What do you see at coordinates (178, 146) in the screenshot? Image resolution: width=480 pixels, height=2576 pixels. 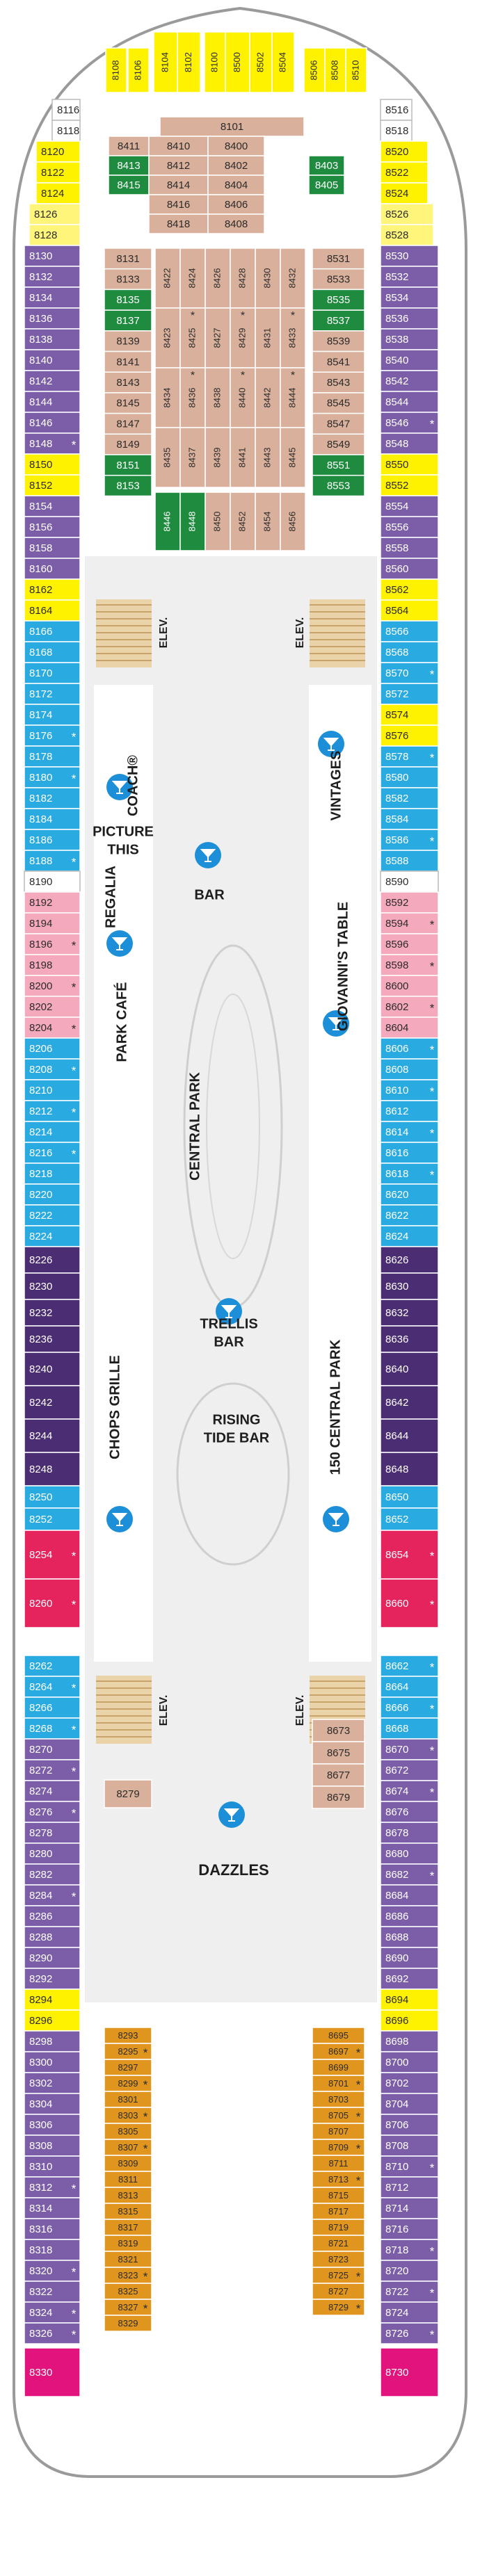 I see `cabin-number: 8410` at bounding box center [178, 146].